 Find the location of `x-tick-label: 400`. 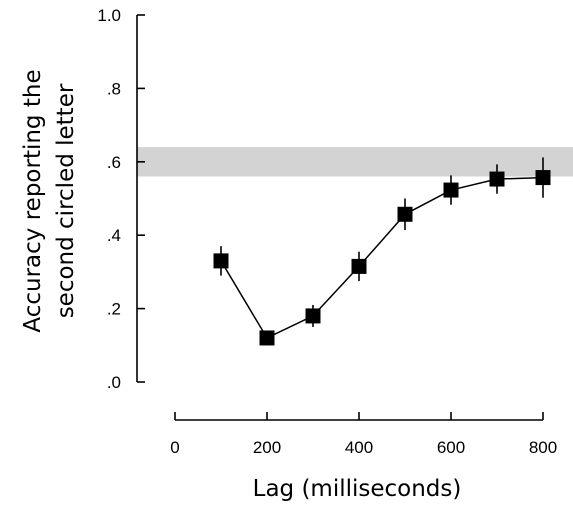

x-tick-label: 400 is located at coordinates (359, 447).